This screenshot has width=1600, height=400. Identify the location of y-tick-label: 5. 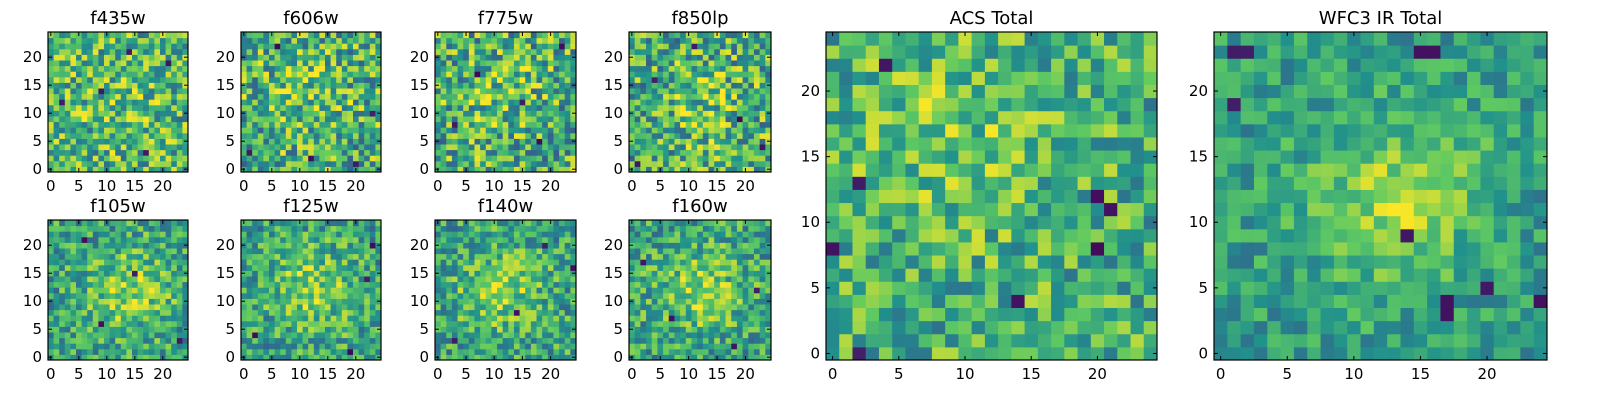
(37, 141).